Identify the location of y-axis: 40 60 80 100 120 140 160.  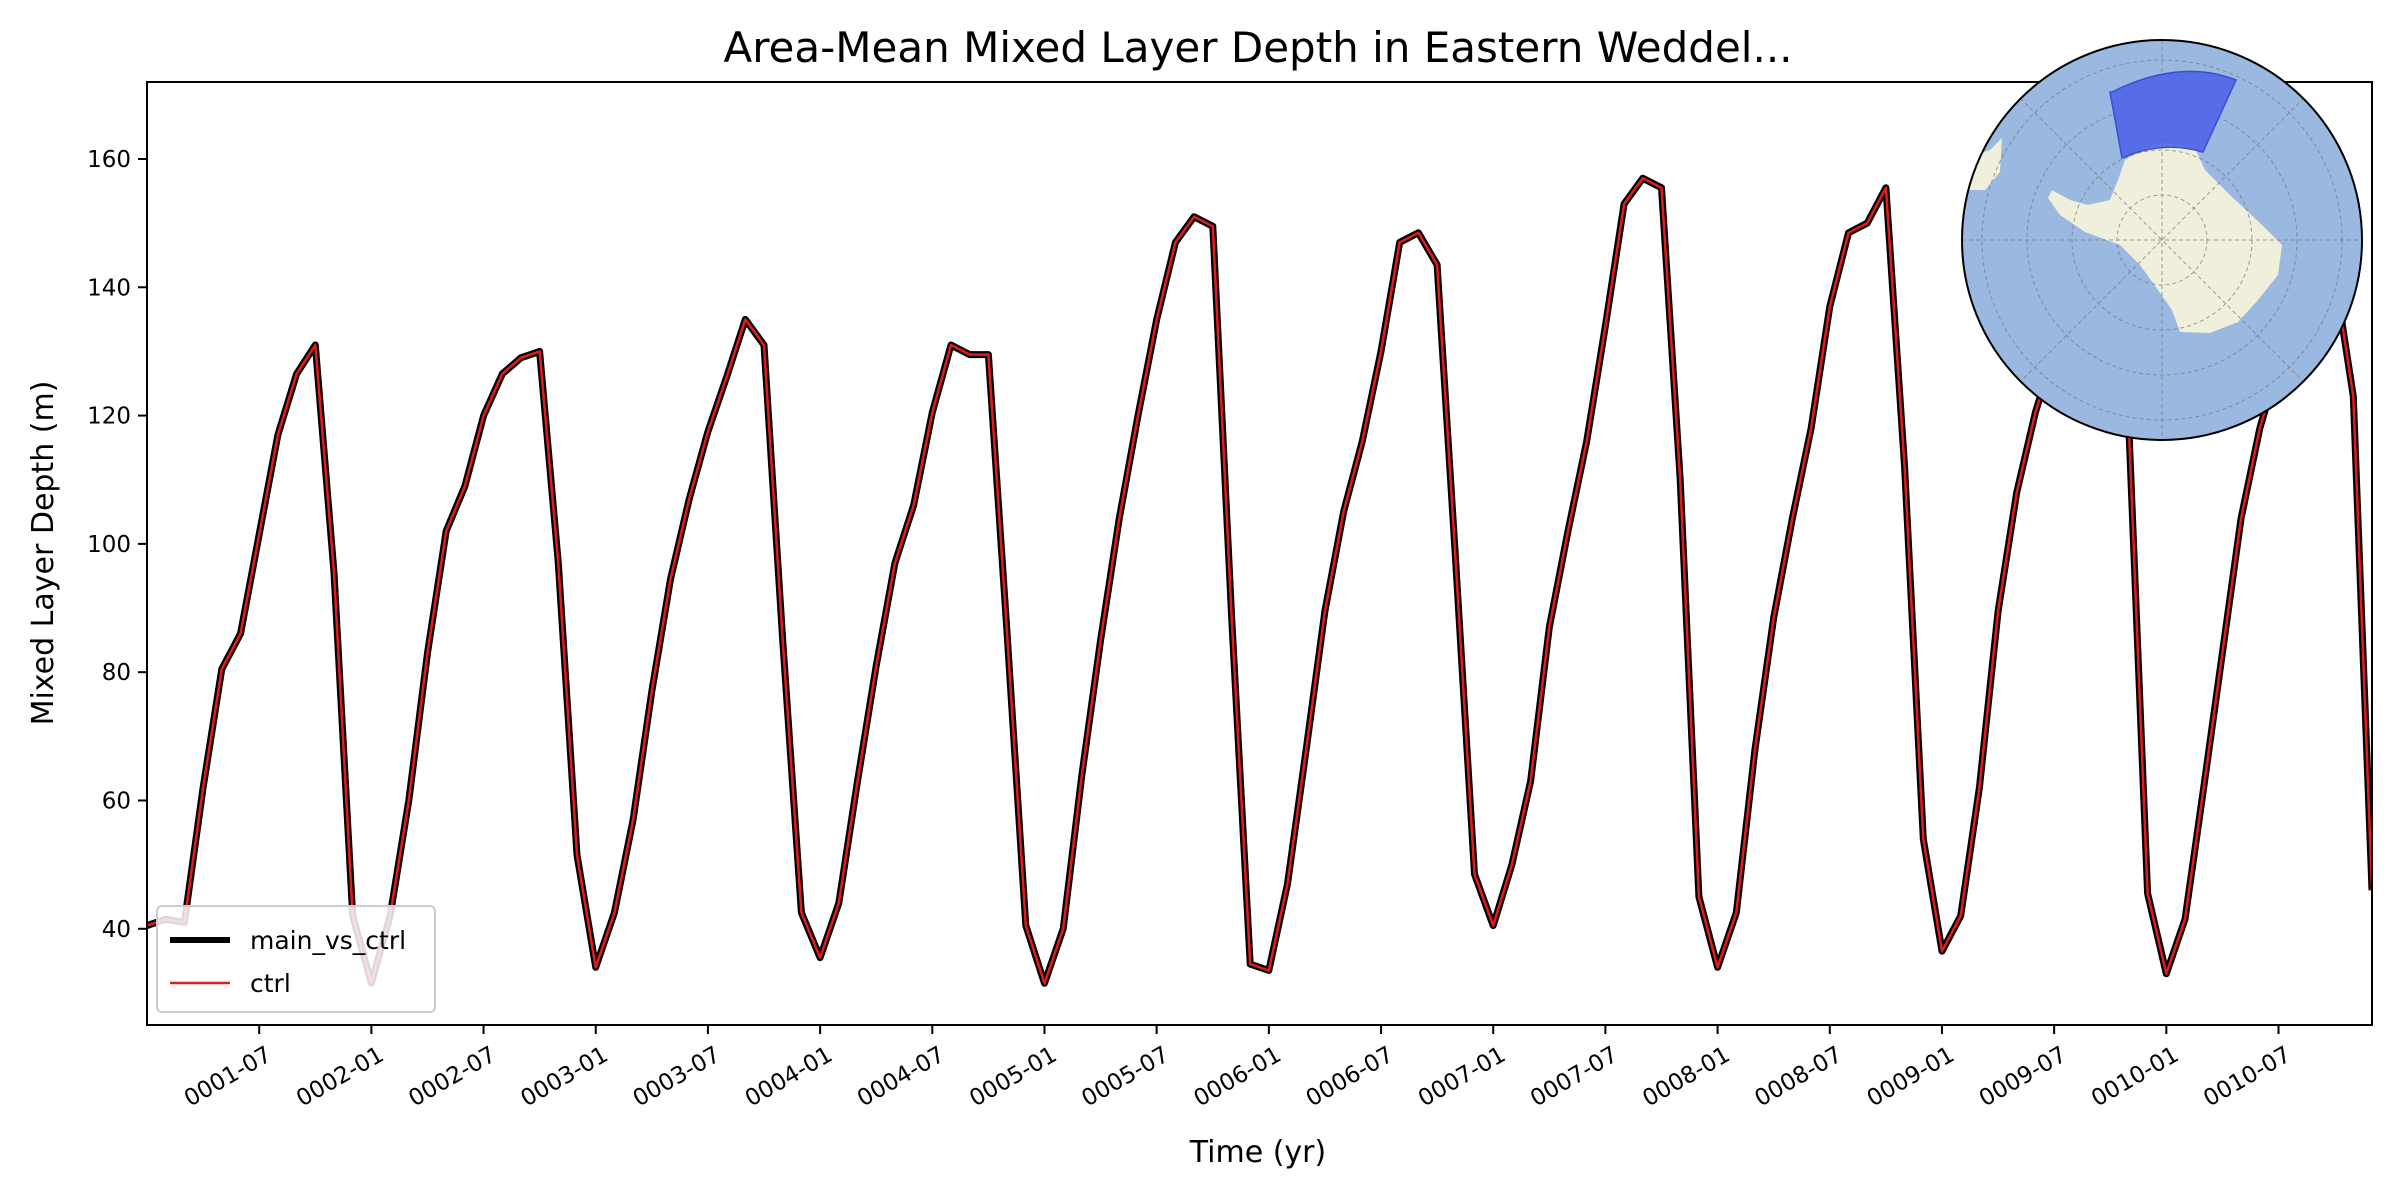
(117, 545).